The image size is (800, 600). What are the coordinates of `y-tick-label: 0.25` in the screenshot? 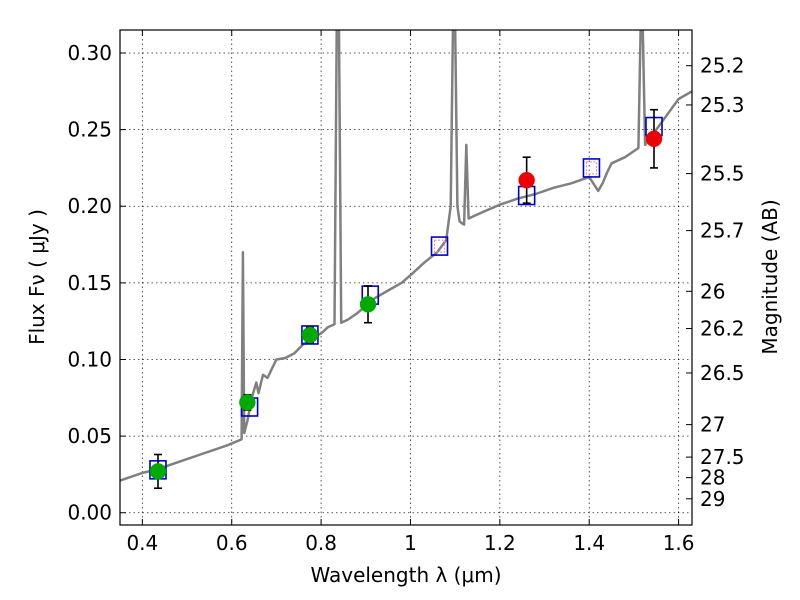 It's located at (89, 130).